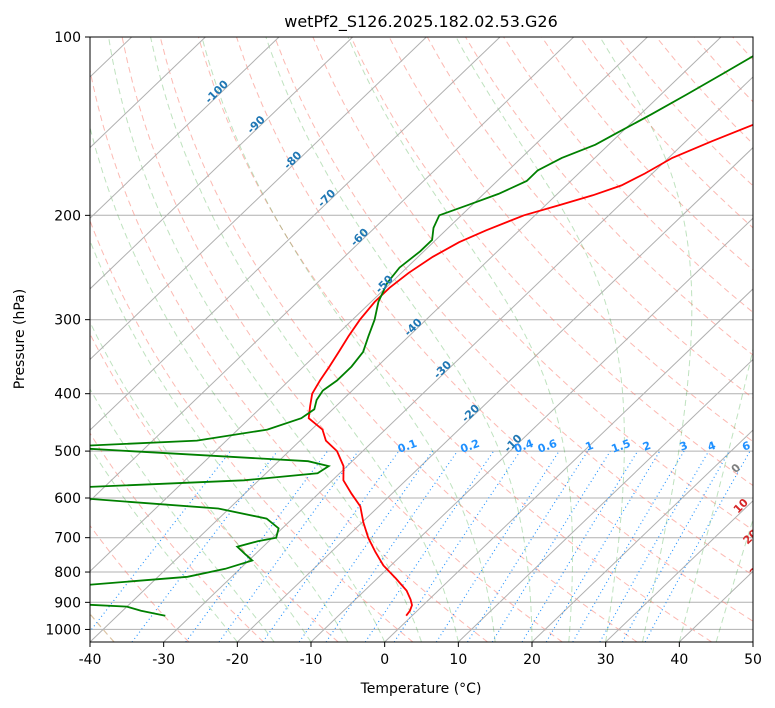 The height and width of the screenshot is (708, 775). What do you see at coordinates (590, 446) in the screenshot?
I see `mixing-ratio-label: 1` at bounding box center [590, 446].